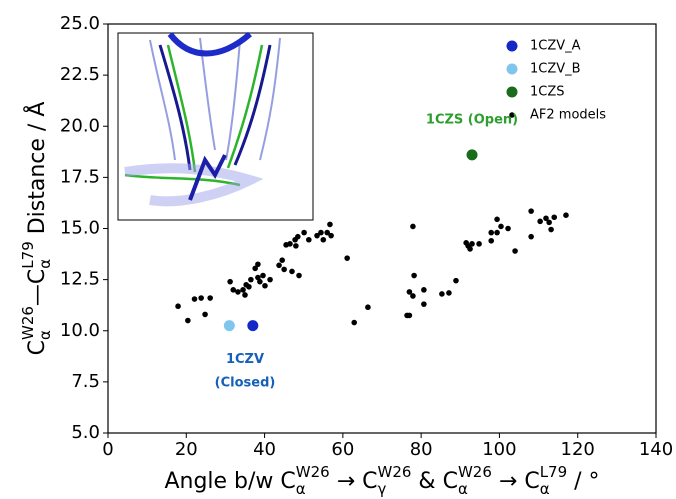  What do you see at coordinates (107, 449) in the screenshot?
I see `x-tick-label: 0` at bounding box center [107, 449].